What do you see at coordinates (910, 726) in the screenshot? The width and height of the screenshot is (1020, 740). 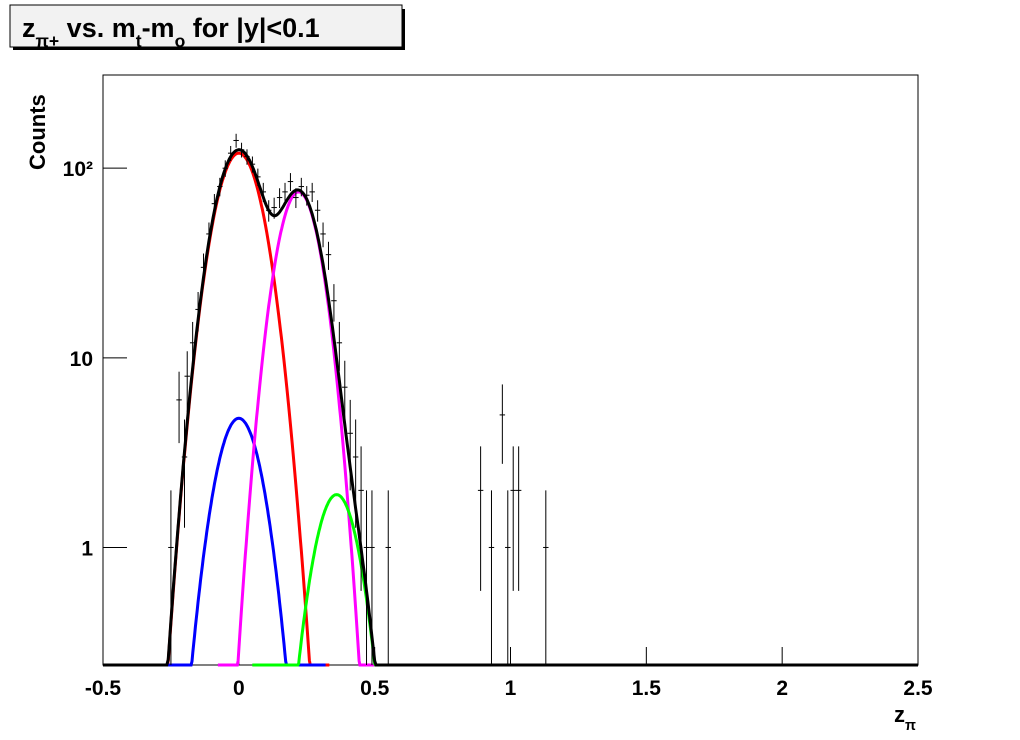 I see `text-part: π` at bounding box center [910, 726].